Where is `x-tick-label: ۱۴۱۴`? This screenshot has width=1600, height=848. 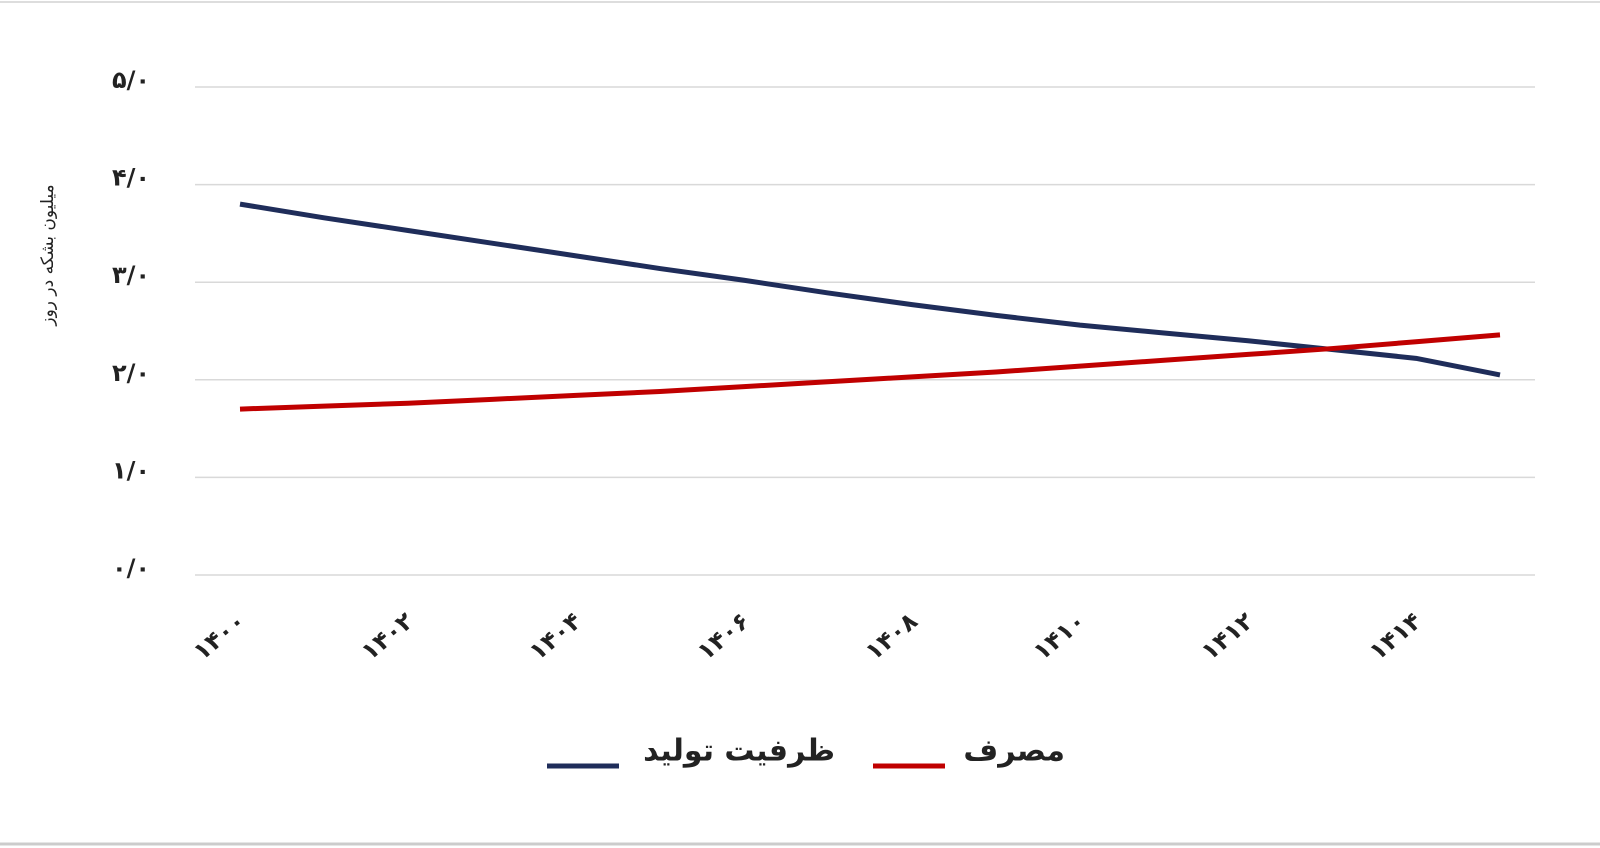 x-tick-label: ۱۴۱۴ is located at coordinates (1395, 636).